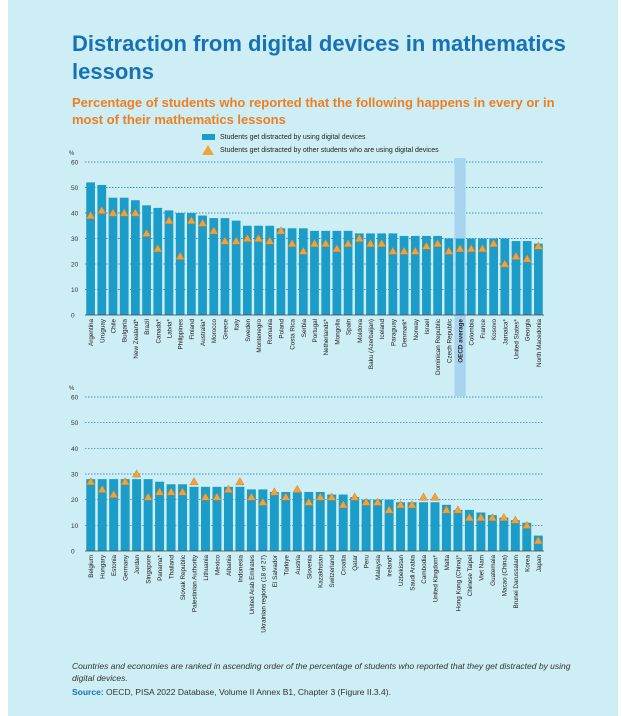 This screenshot has width=622, height=716. What do you see at coordinates (75, 423) in the screenshot?
I see `y-tick-label: 50` at bounding box center [75, 423].